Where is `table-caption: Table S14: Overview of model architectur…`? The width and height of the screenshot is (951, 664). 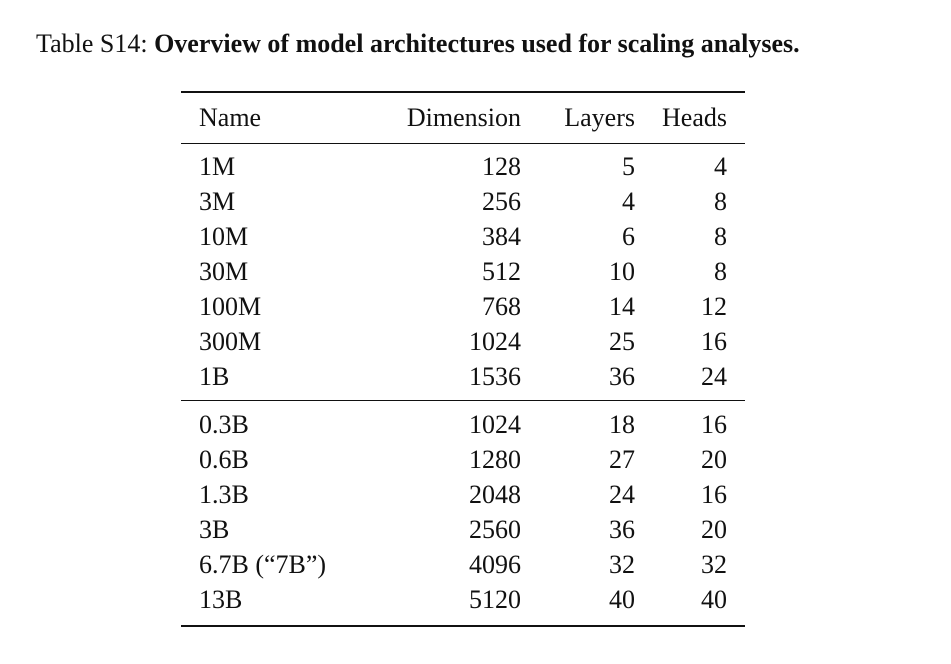 table-caption: Table S14: Overview of model architectur… is located at coordinates (418, 44).